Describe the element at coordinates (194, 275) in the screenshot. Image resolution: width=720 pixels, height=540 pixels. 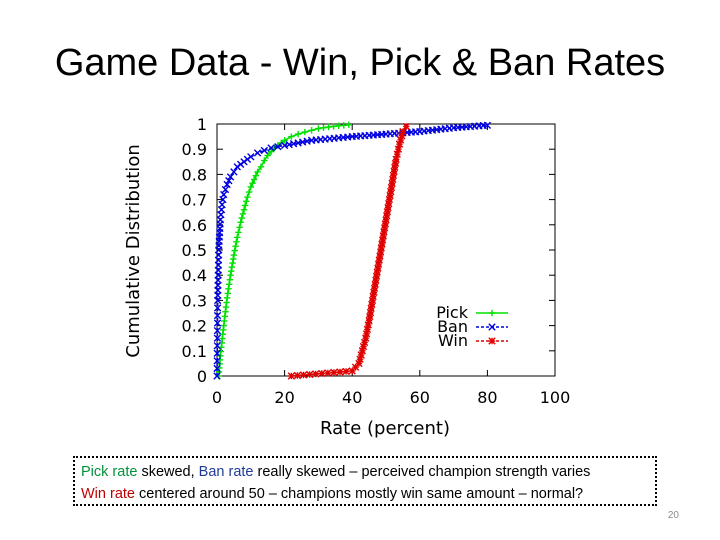
I see `y-tick-label: 0.4` at that location.